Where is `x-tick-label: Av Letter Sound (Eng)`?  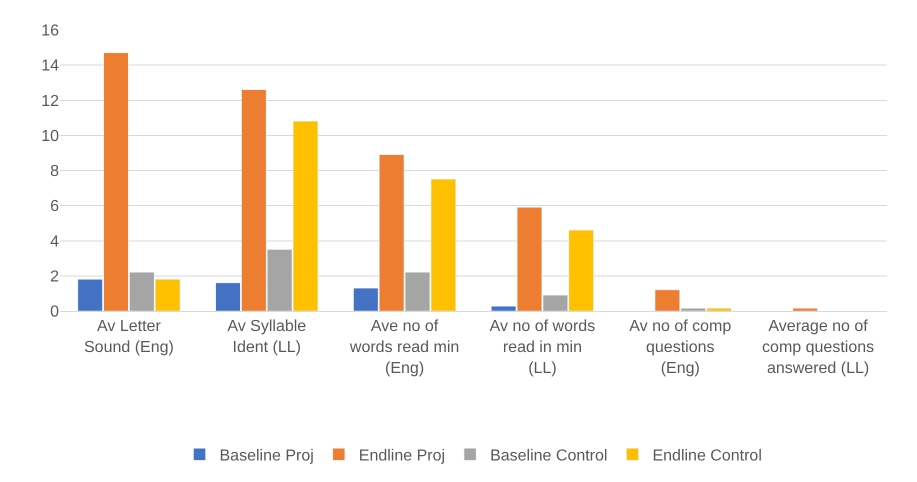 x-tick-label: Av Letter Sound (Eng) is located at coordinates (129, 337).